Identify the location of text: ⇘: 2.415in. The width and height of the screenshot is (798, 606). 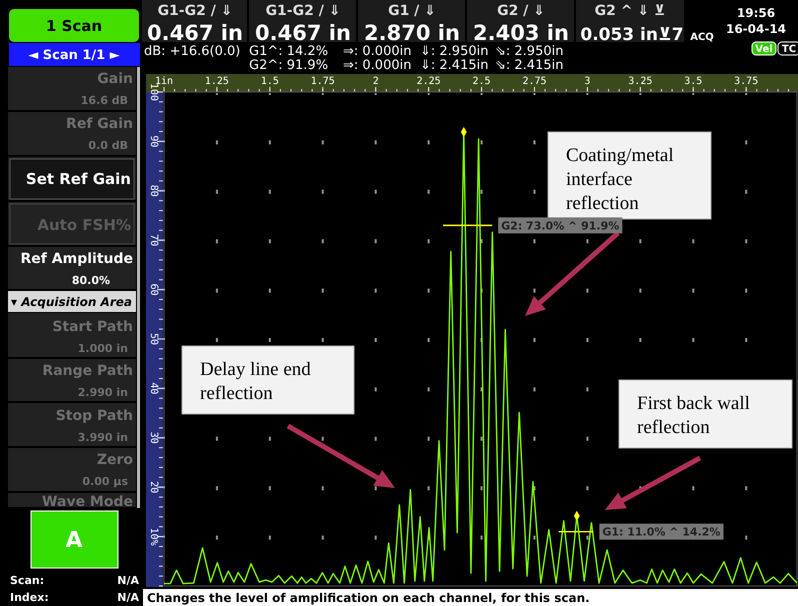
(529, 65).